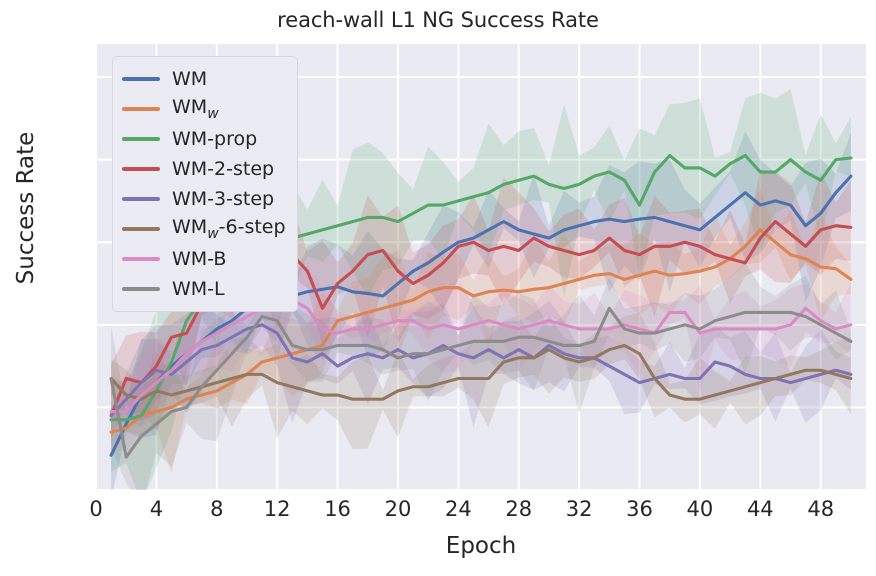  I want to click on legend-item-wm-prop: WM-prop, so click(204, 139).